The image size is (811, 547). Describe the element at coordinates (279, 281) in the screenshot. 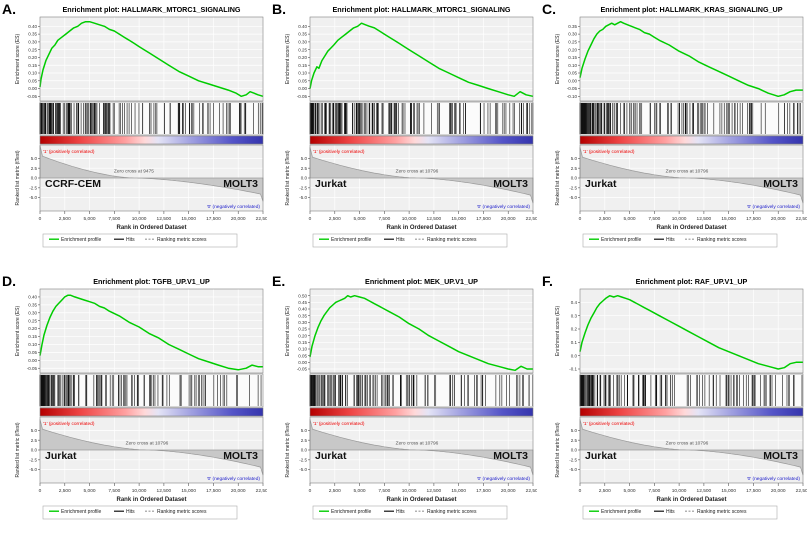

I see `panel-letter: E.` at that location.